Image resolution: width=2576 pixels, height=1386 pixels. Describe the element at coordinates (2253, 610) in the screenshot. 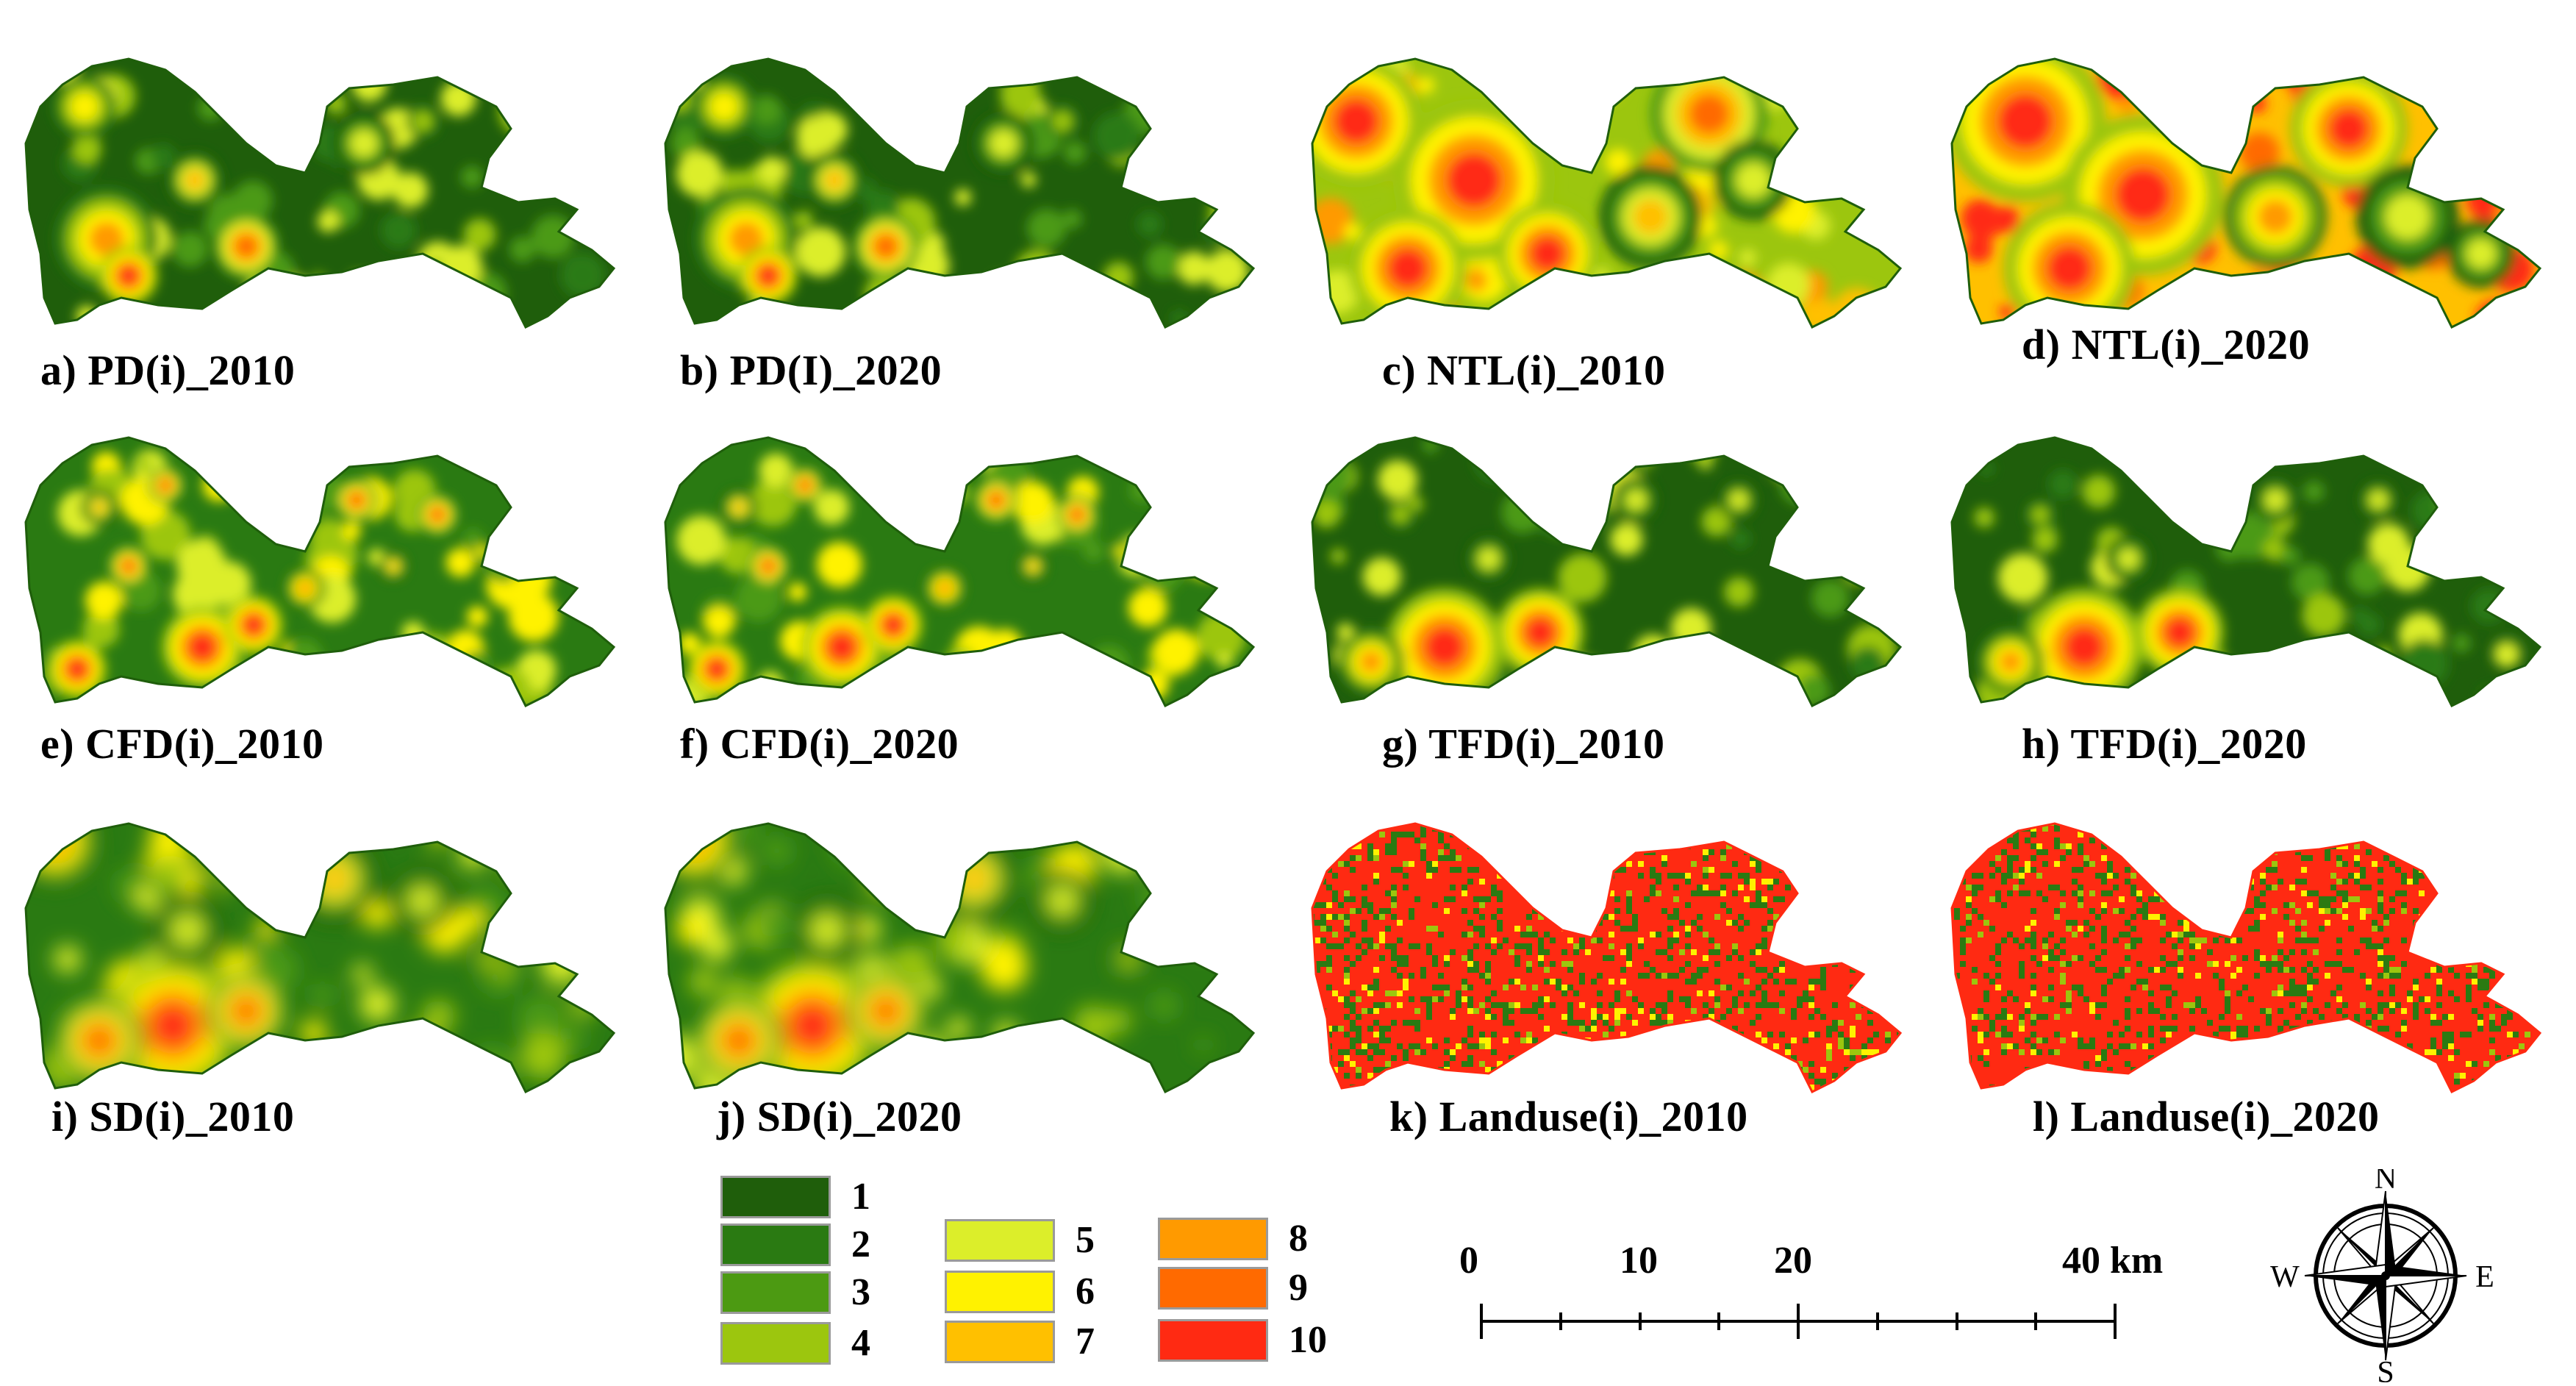

I see `map-panel-tfd-2020: h) TFD(i)_2020` at that location.